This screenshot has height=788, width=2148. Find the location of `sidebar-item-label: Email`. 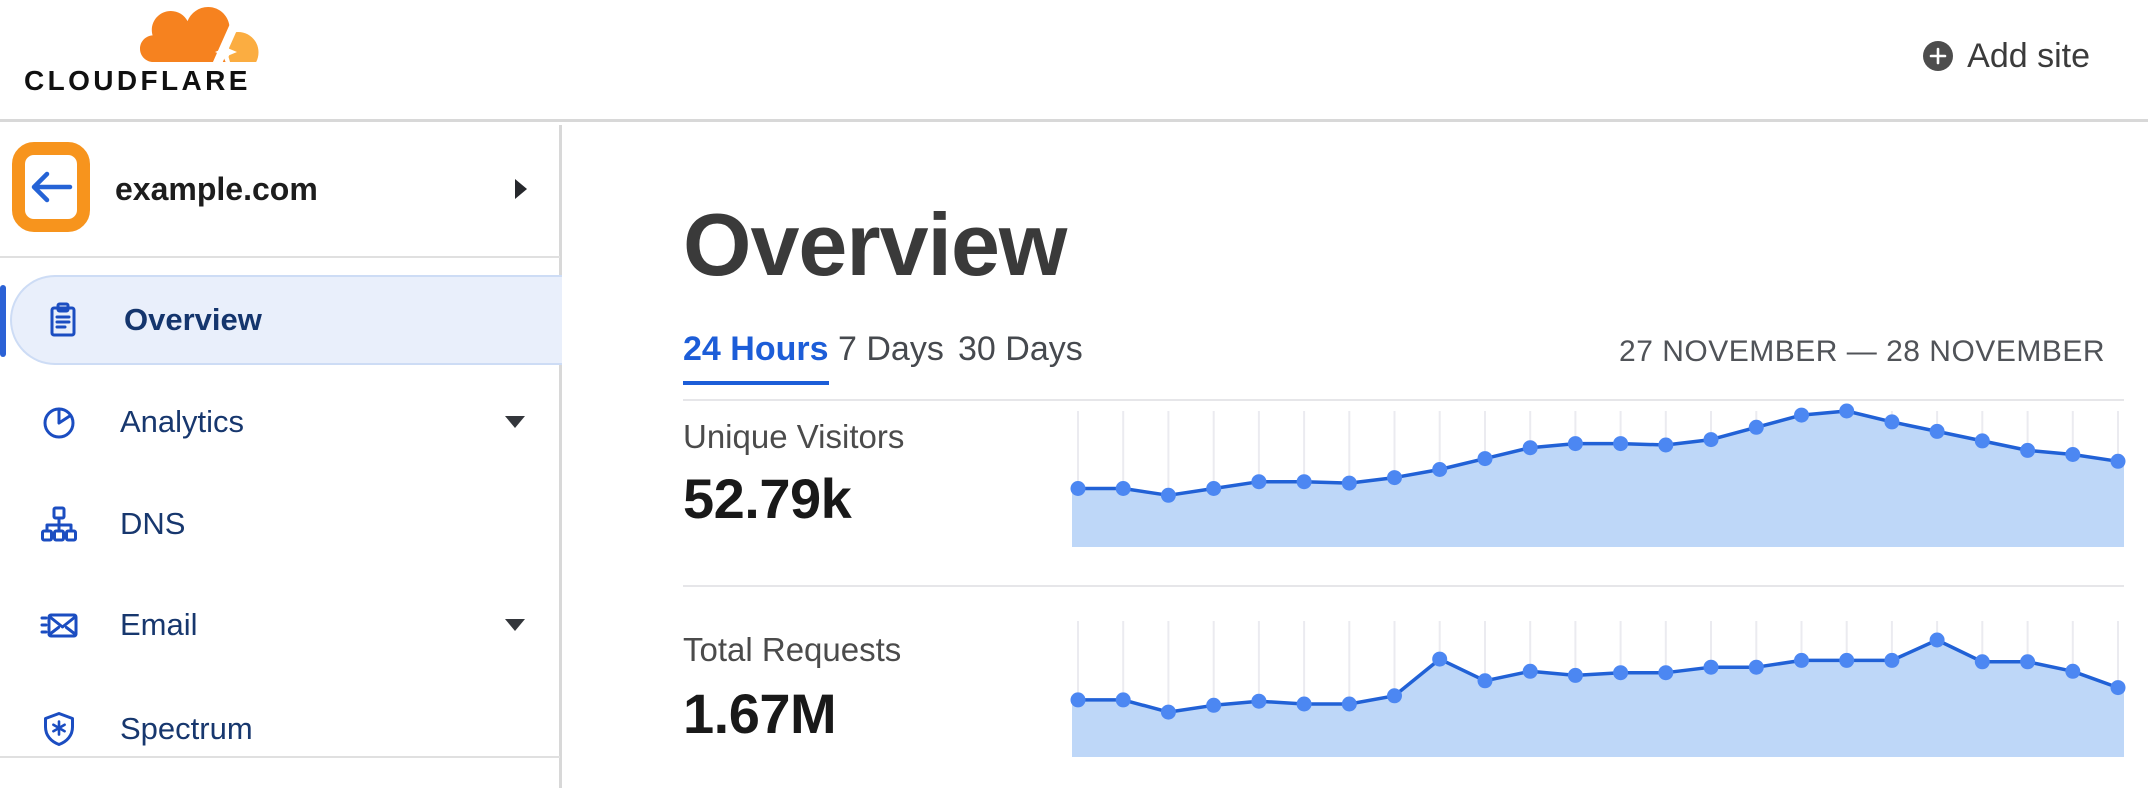

sidebar-item-label: Email is located at coordinates (159, 624).